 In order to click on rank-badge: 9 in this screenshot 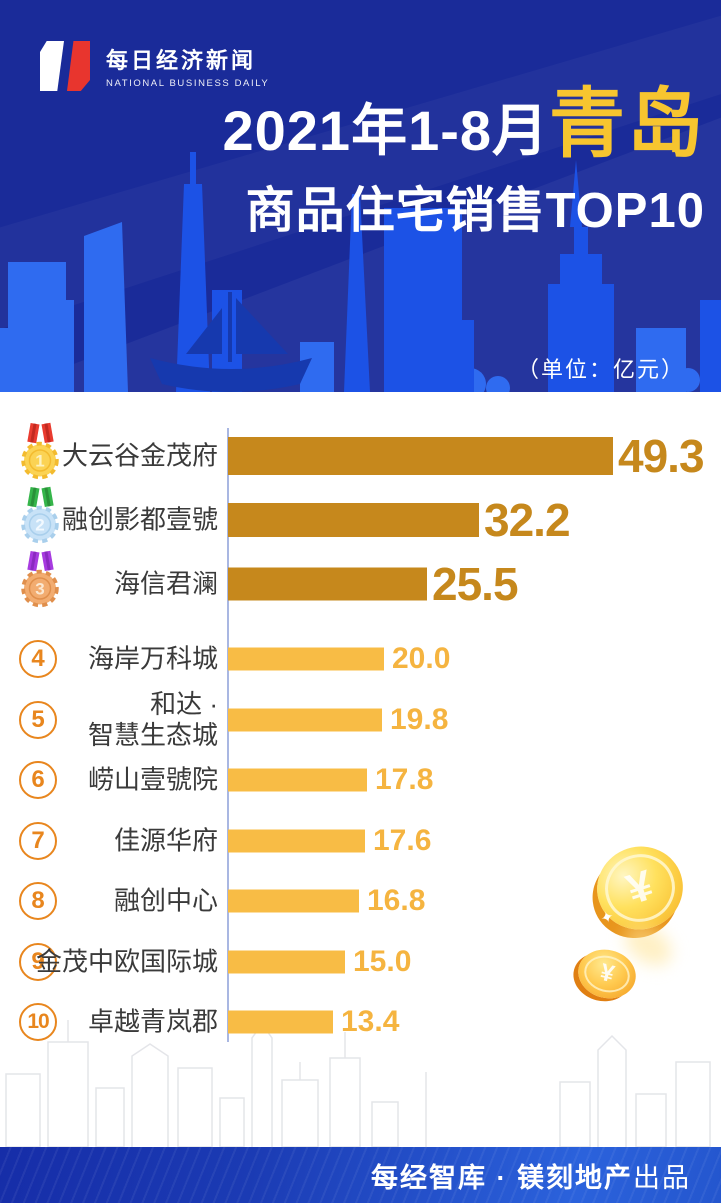, I will do `click(38, 962)`.